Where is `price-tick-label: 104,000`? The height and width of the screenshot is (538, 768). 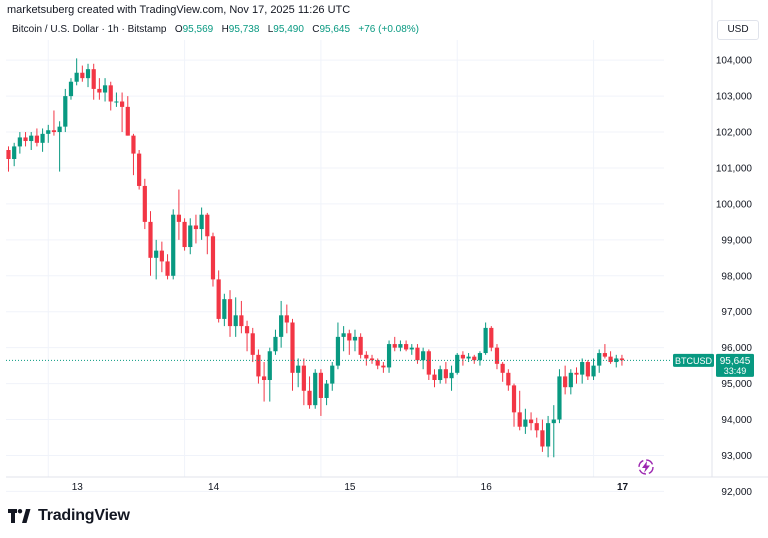
price-tick-label: 104,000 is located at coordinates (734, 61).